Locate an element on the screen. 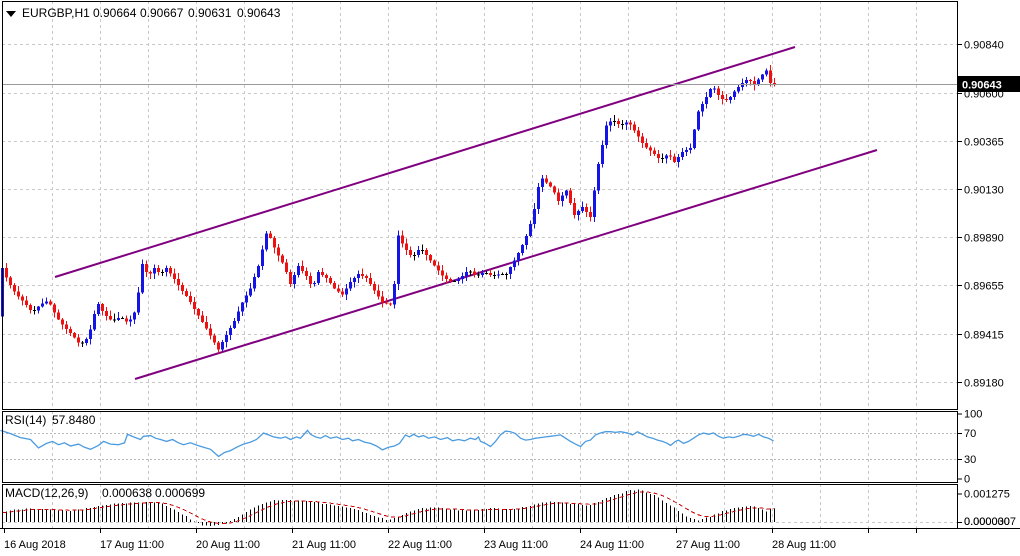 The width and height of the screenshot is (1020, 556). macd-axis-label-overlapped: 0.0000307 is located at coordinates (990, 522).